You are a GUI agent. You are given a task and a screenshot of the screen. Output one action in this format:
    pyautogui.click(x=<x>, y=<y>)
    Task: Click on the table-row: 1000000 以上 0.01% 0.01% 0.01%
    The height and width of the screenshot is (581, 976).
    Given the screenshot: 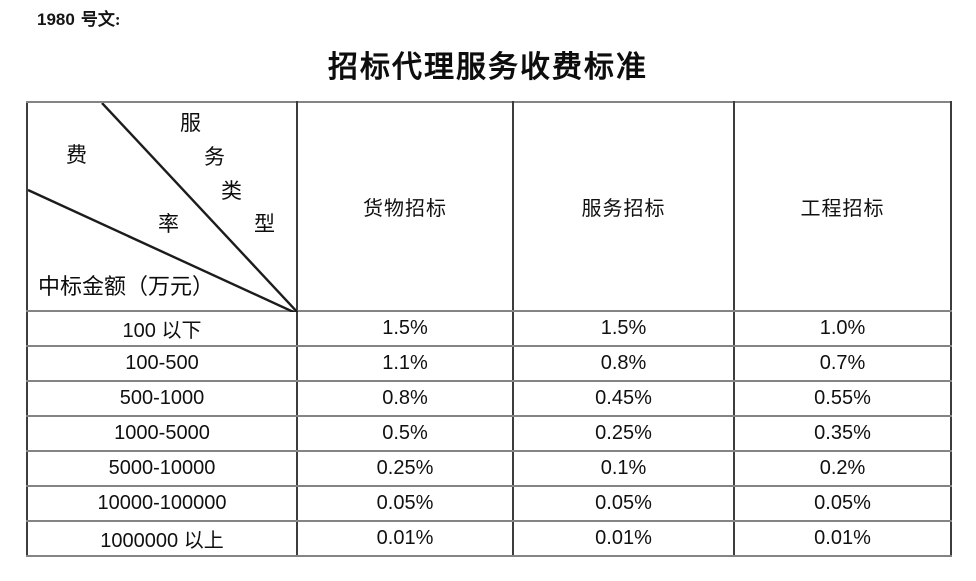 What is the action you would take?
    pyautogui.click(x=489, y=538)
    